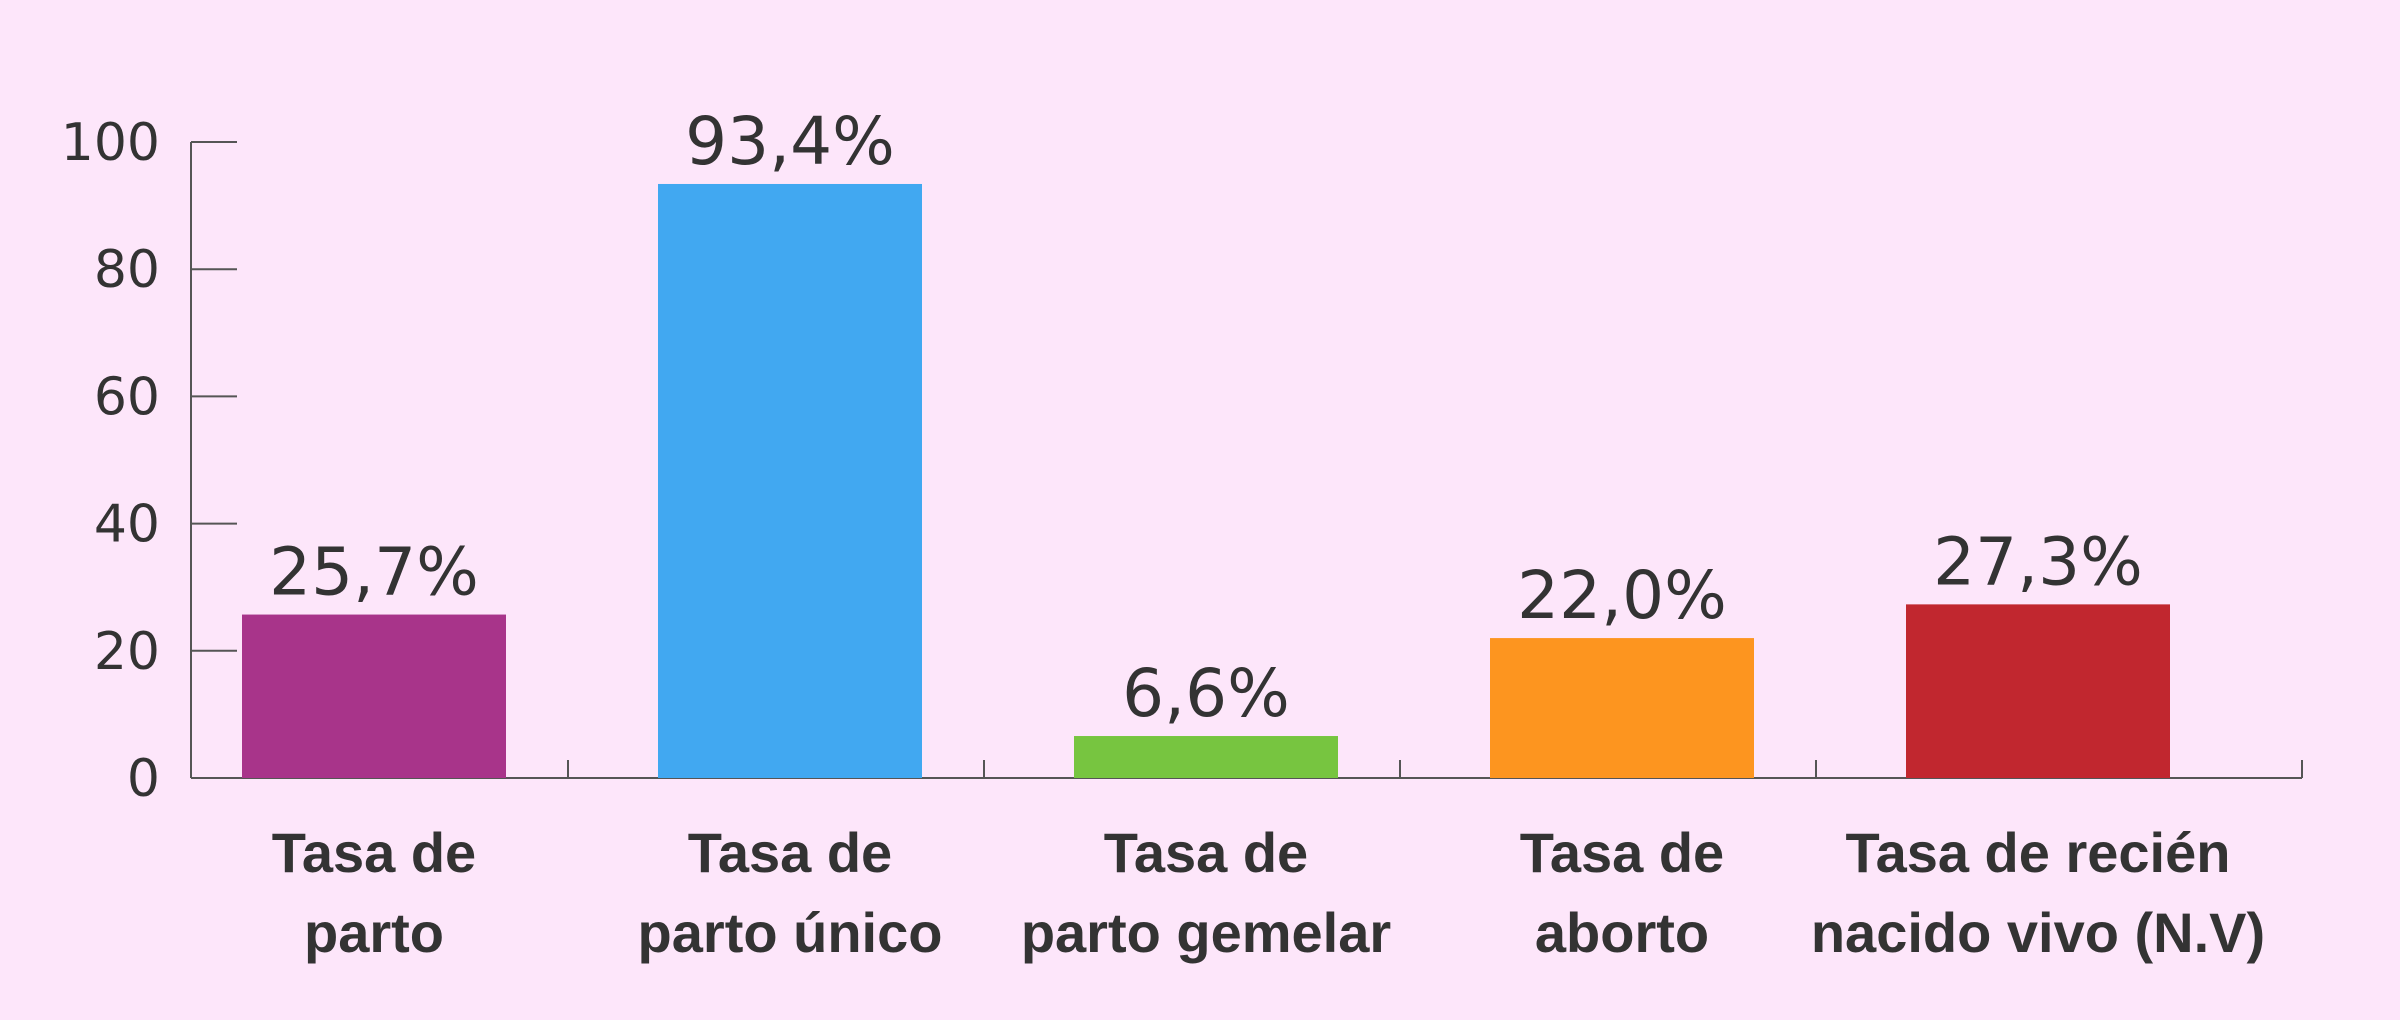  What do you see at coordinates (2038, 852) in the screenshot?
I see `category-label: Tasa de recién` at bounding box center [2038, 852].